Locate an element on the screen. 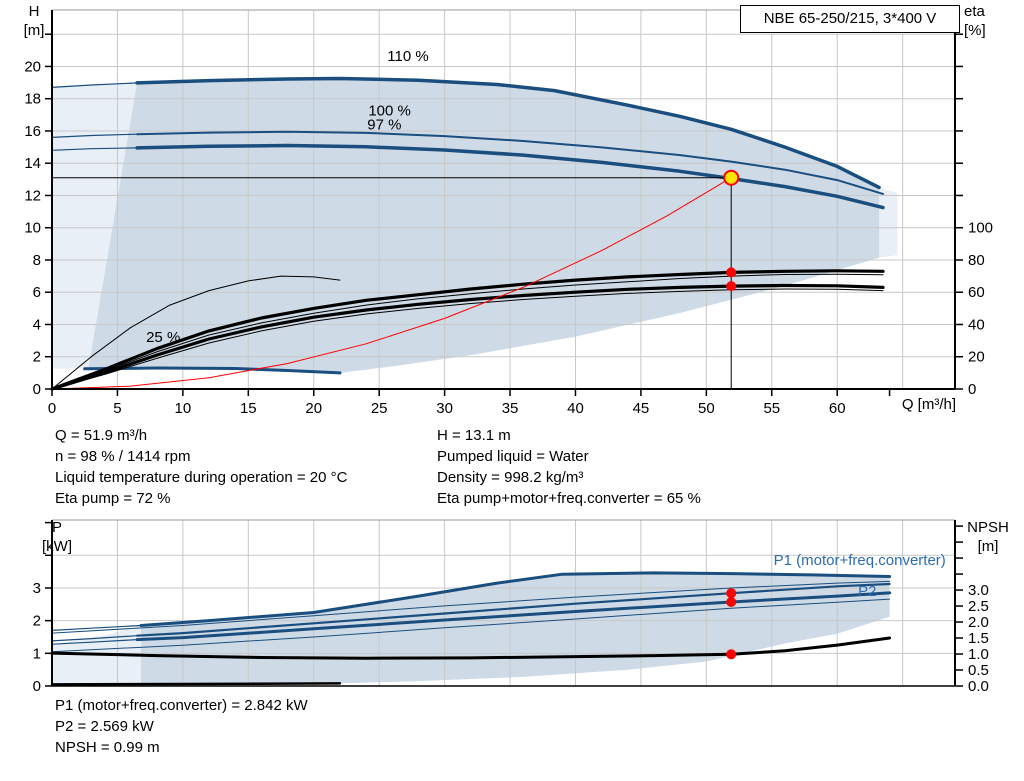 Image resolution: width=1024 pixels, height=781 pixels. npsh-axis-label: NPSH [m] is located at coordinates (988, 537).